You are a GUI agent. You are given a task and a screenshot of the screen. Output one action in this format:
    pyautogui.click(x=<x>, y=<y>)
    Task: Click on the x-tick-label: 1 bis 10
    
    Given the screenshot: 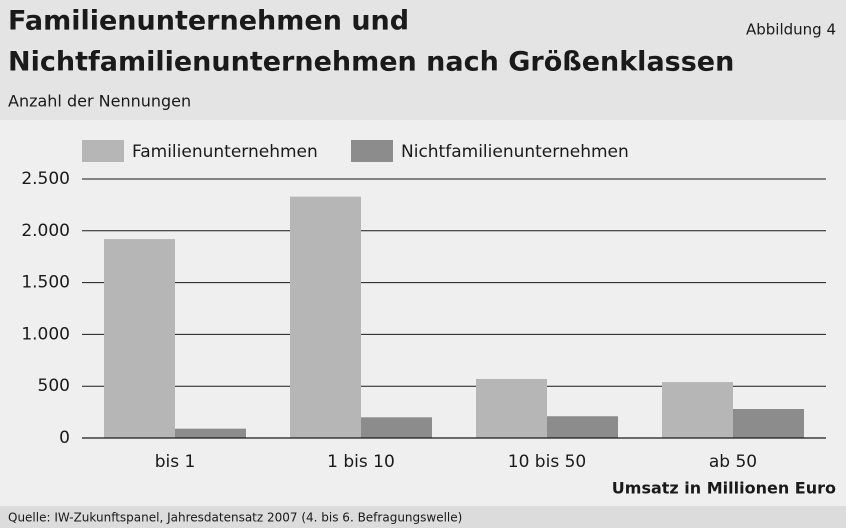 What is the action you would take?
    pyautogui.click(x=361, y=462)
    